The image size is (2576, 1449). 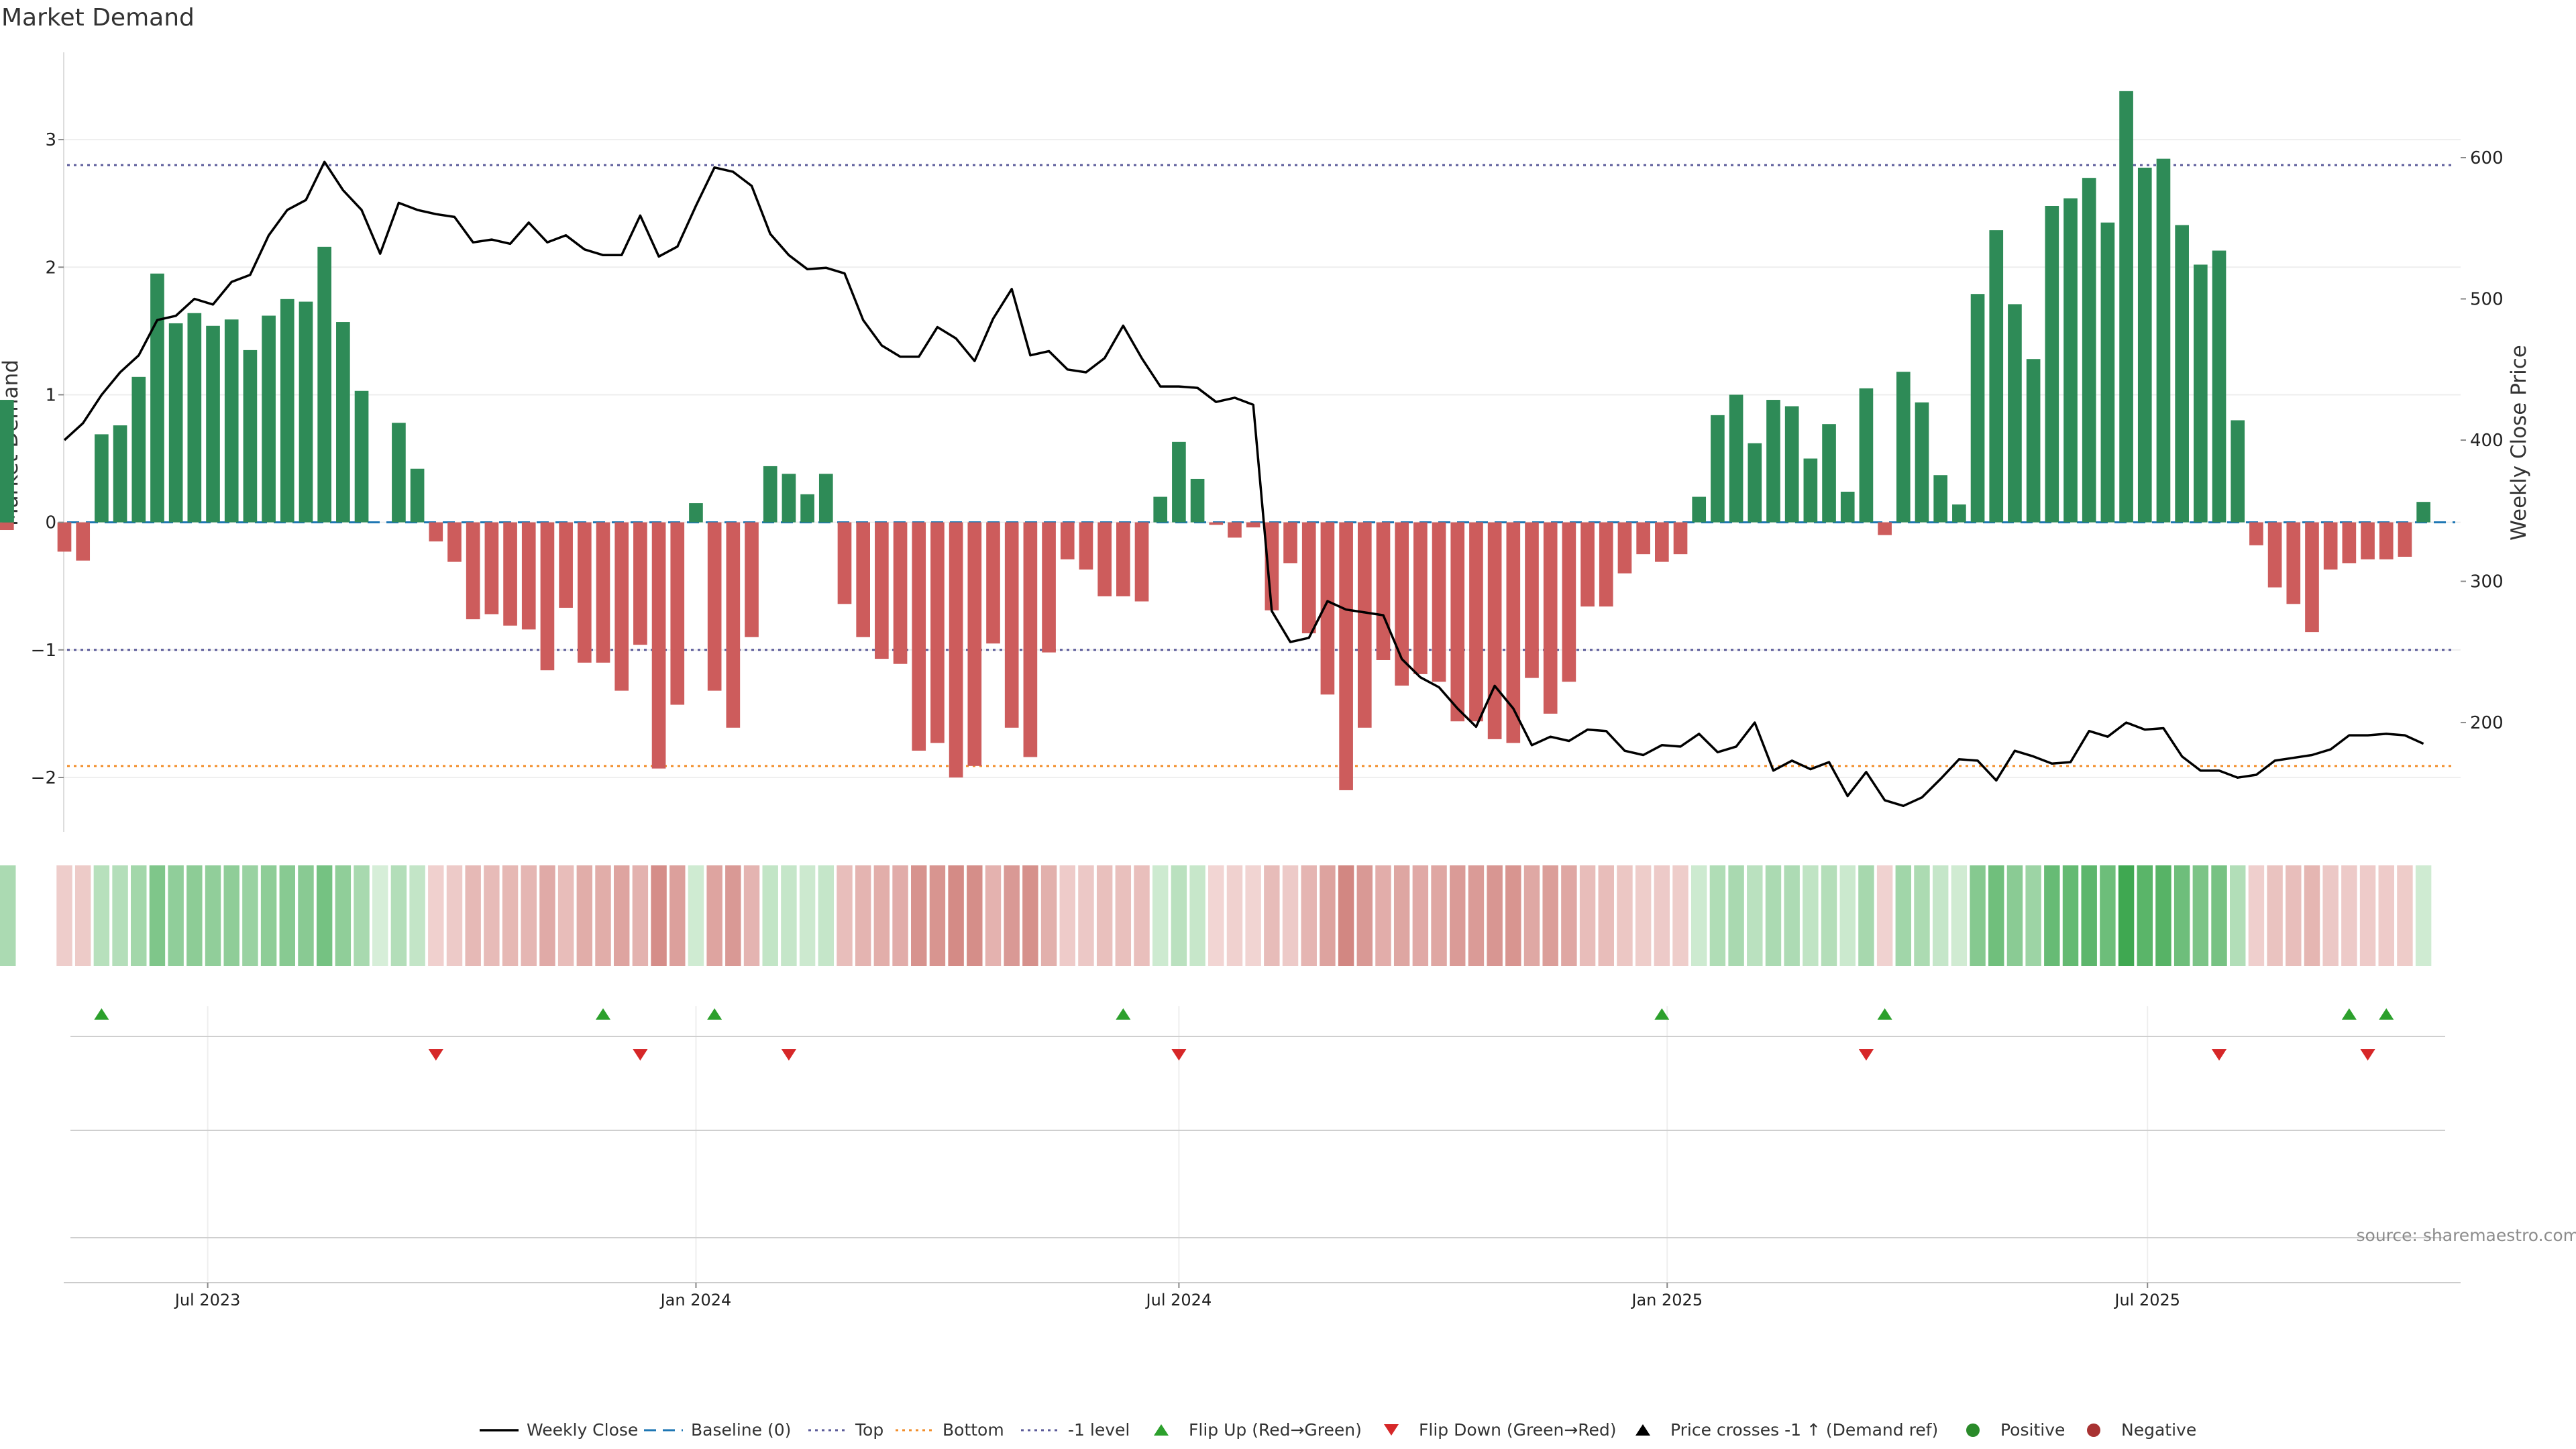 What do you see at coordinates (1642, 1430) in the screenshot?
I see `legend-swatch` at bounding box center [1642, 1430].